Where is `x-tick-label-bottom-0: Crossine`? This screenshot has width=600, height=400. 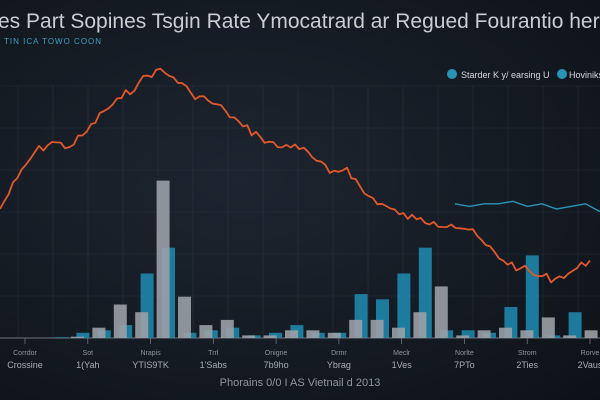 x-tick-label-bottom-0: Crossine is located at coordinates (25, 365).